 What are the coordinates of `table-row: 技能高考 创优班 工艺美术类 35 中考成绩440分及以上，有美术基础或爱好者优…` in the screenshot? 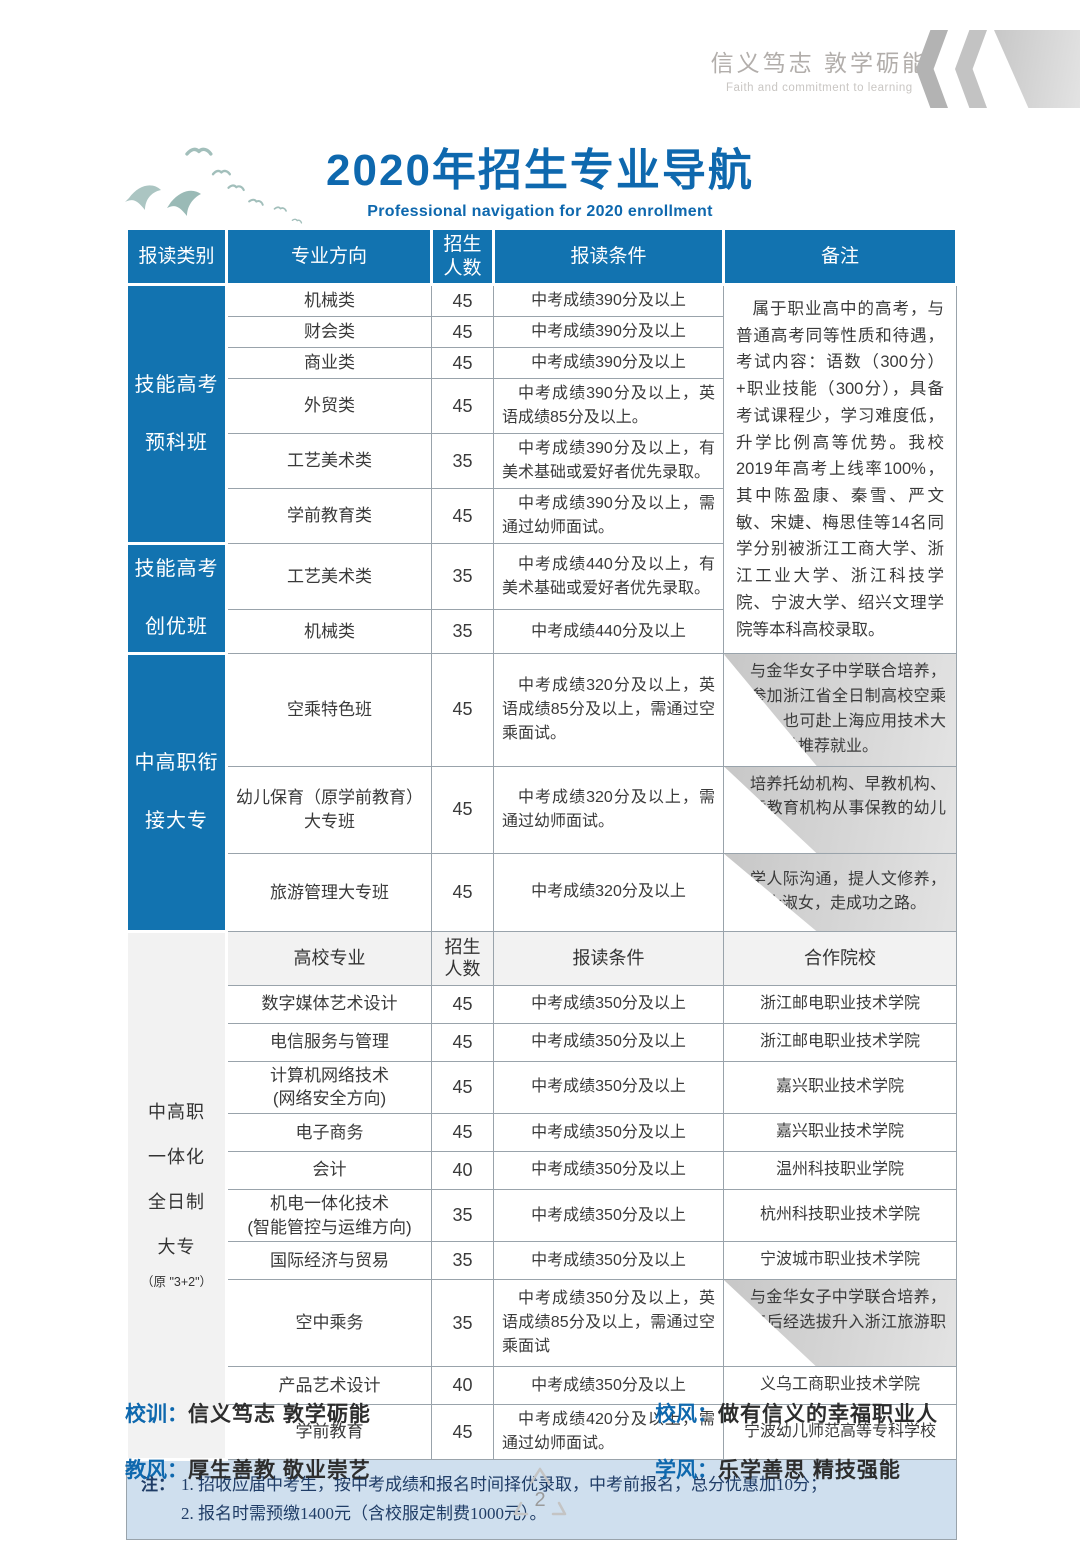 It's located at (541, 598).